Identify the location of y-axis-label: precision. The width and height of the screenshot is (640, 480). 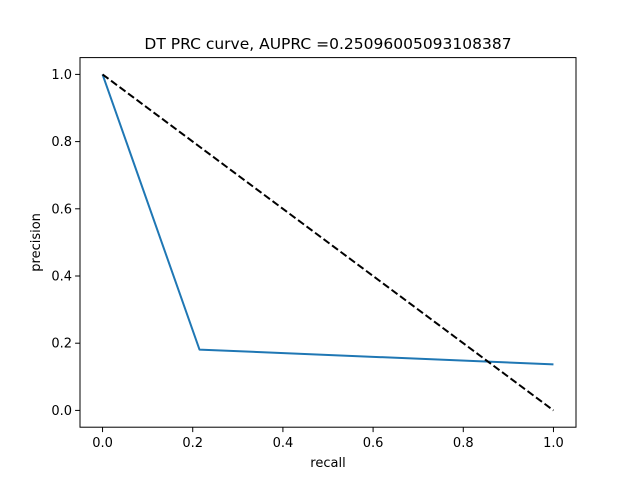
(36, 242).